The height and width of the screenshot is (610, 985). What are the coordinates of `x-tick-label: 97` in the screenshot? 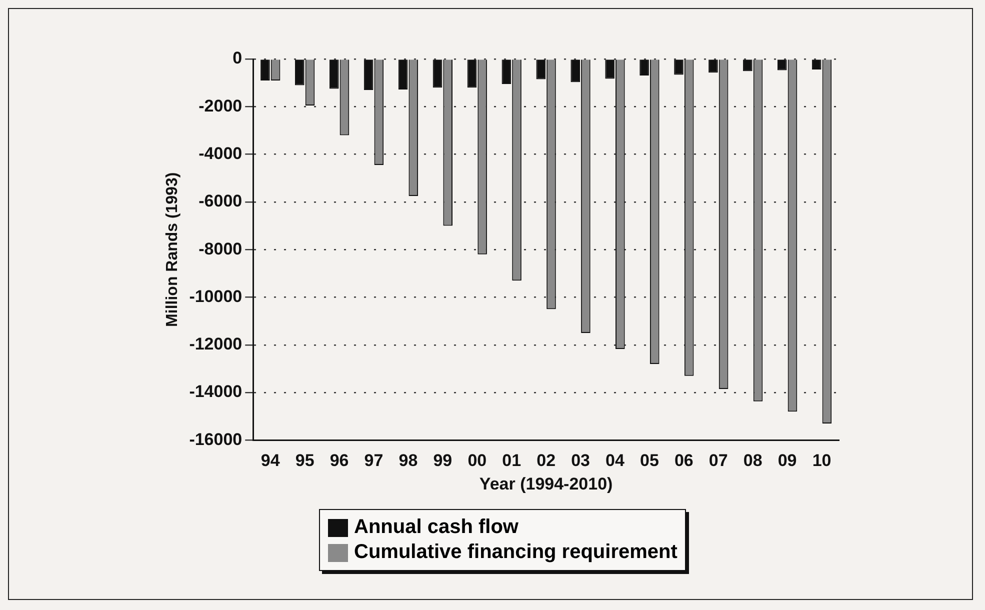 It's located at (374, 460).